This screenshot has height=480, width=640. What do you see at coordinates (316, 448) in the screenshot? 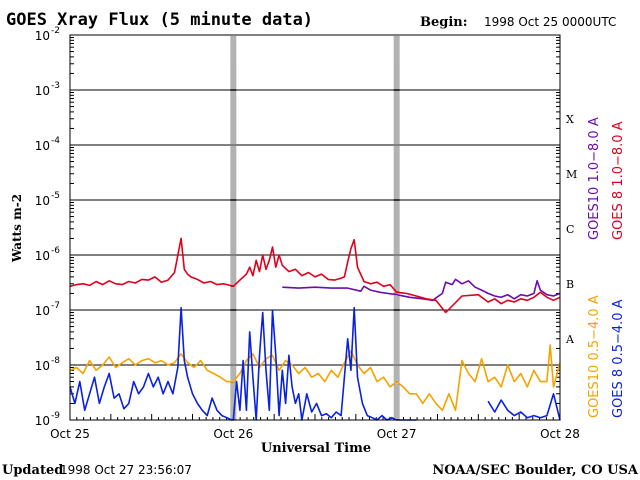
I see `x-axis-label: Universal Time` at bounding box center [316, 448].